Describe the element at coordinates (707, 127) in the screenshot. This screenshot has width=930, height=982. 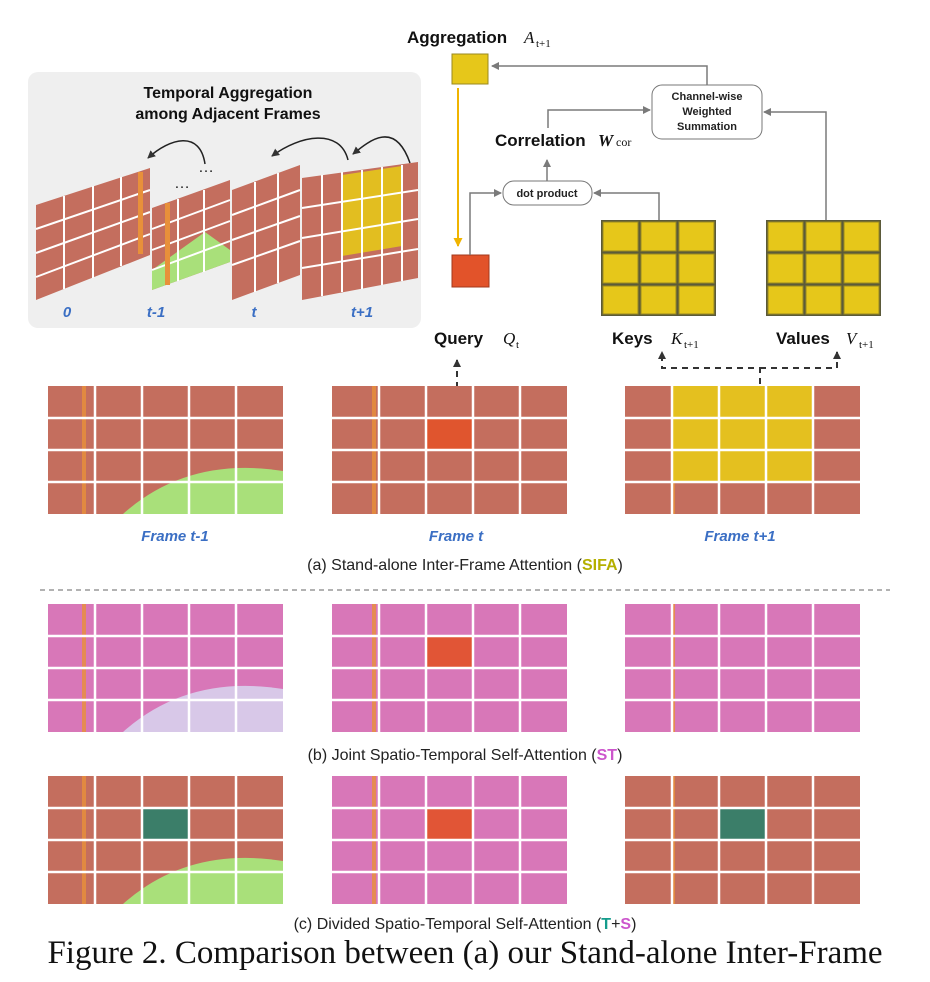
I see `weighted-line-3: Summation` at that location.